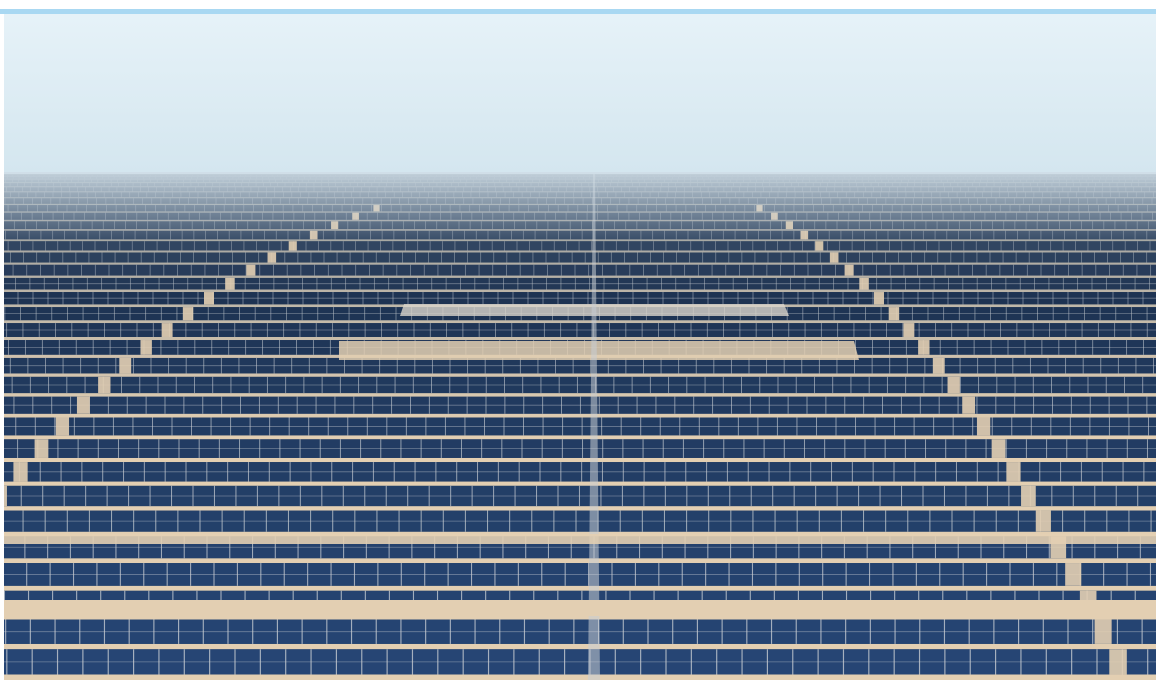  I want to click on horizon-haze, so click(580, 207).